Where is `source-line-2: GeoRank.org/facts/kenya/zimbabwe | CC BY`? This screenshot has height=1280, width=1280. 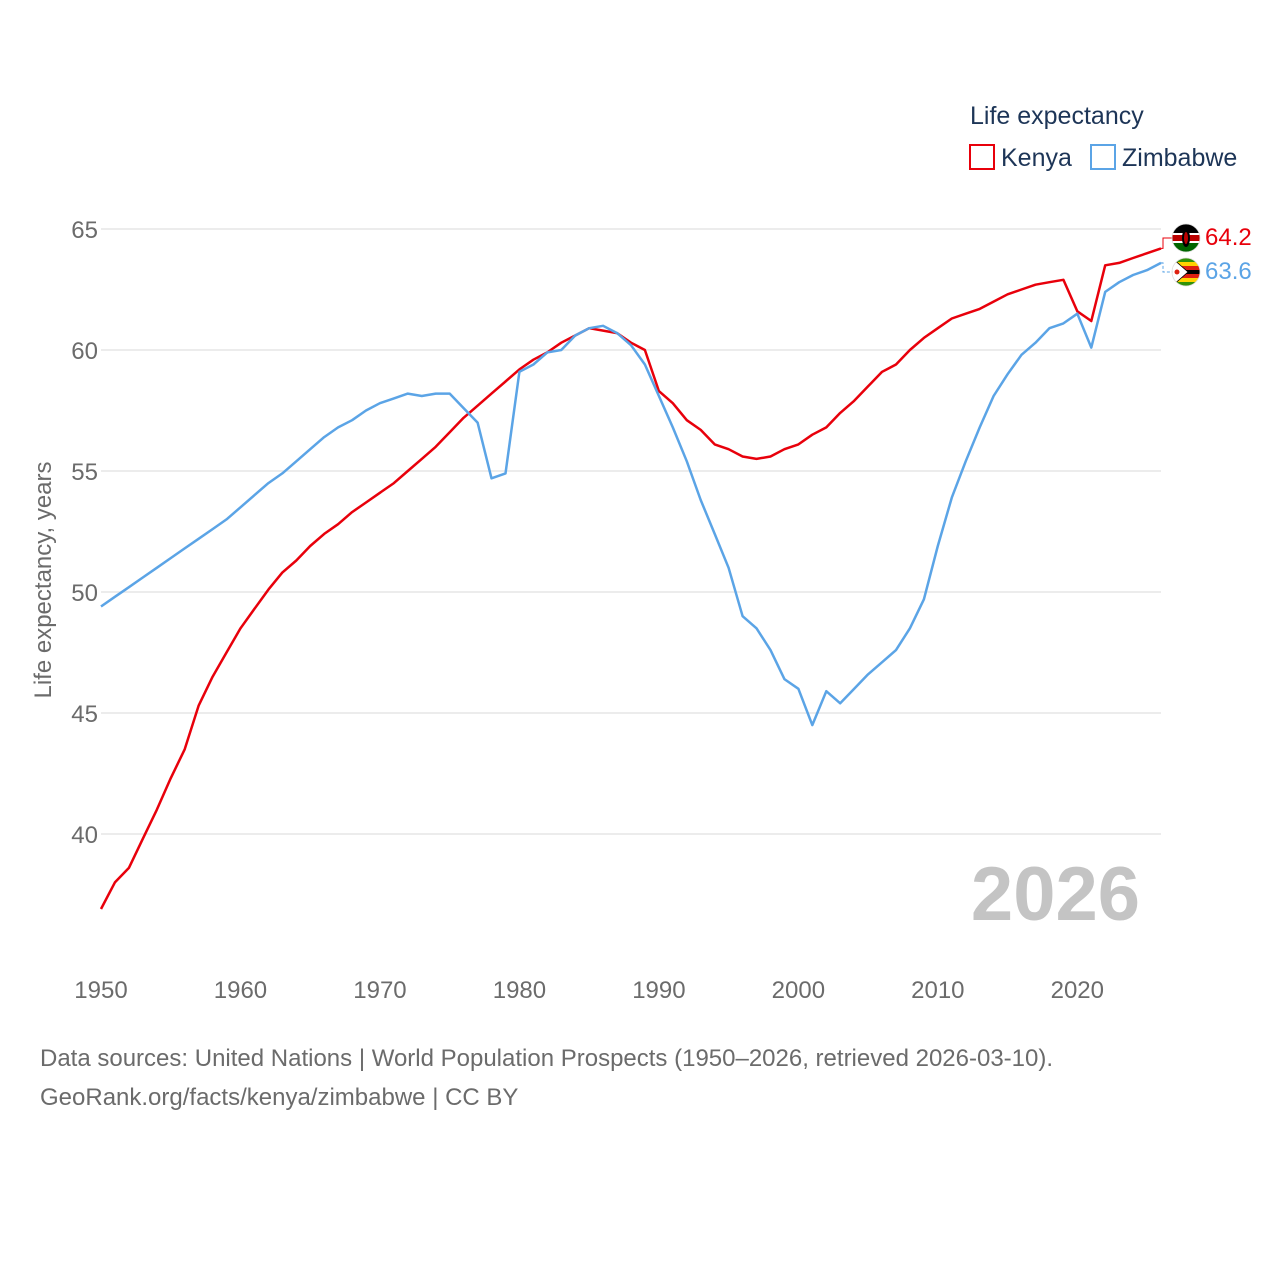 source-line-2: GeoRank.org/facts/kenya/zimbabwe | CC BY is located at coordinates (279, 1097).